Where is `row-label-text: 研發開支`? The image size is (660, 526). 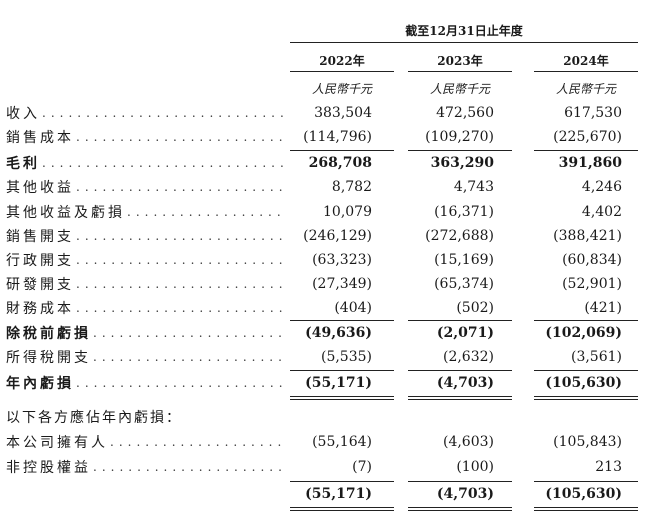 row-label-text: 研發開支 is located at coordinates (40, 285).